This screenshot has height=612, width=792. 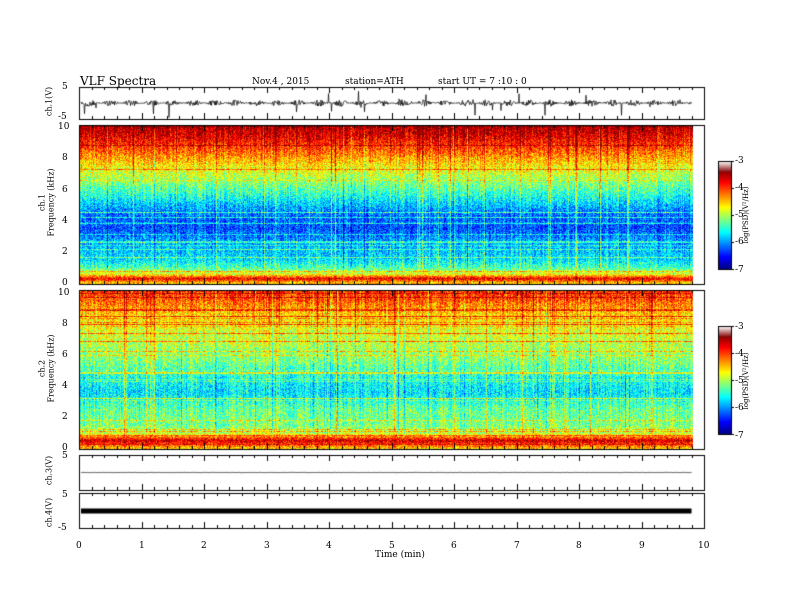 I want to click on ch1spec-ylabel: Frequency (kHz), so click(x=51, y=202).